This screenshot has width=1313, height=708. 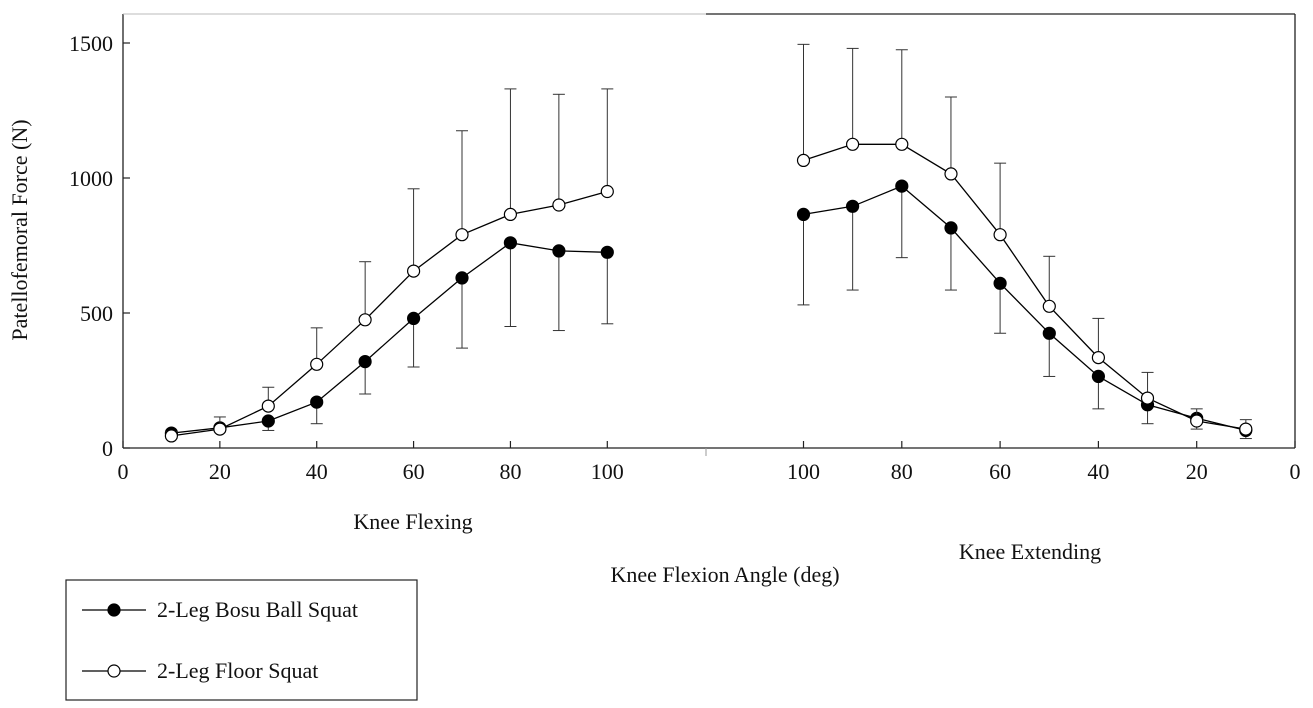 I want to click on x-axis-title: Knee Flexion Angle (deg), so click(x=724, y=574).